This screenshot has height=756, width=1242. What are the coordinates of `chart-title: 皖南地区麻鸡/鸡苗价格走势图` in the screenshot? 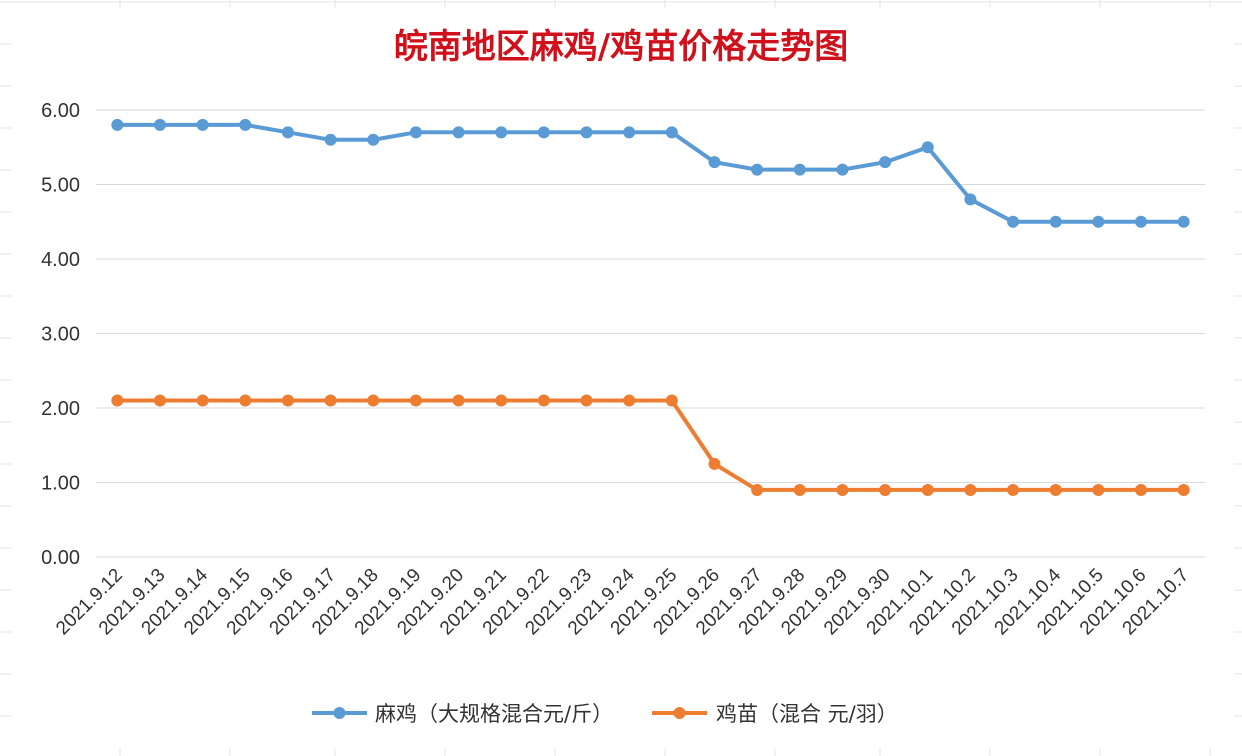 It's located at (621, 47).